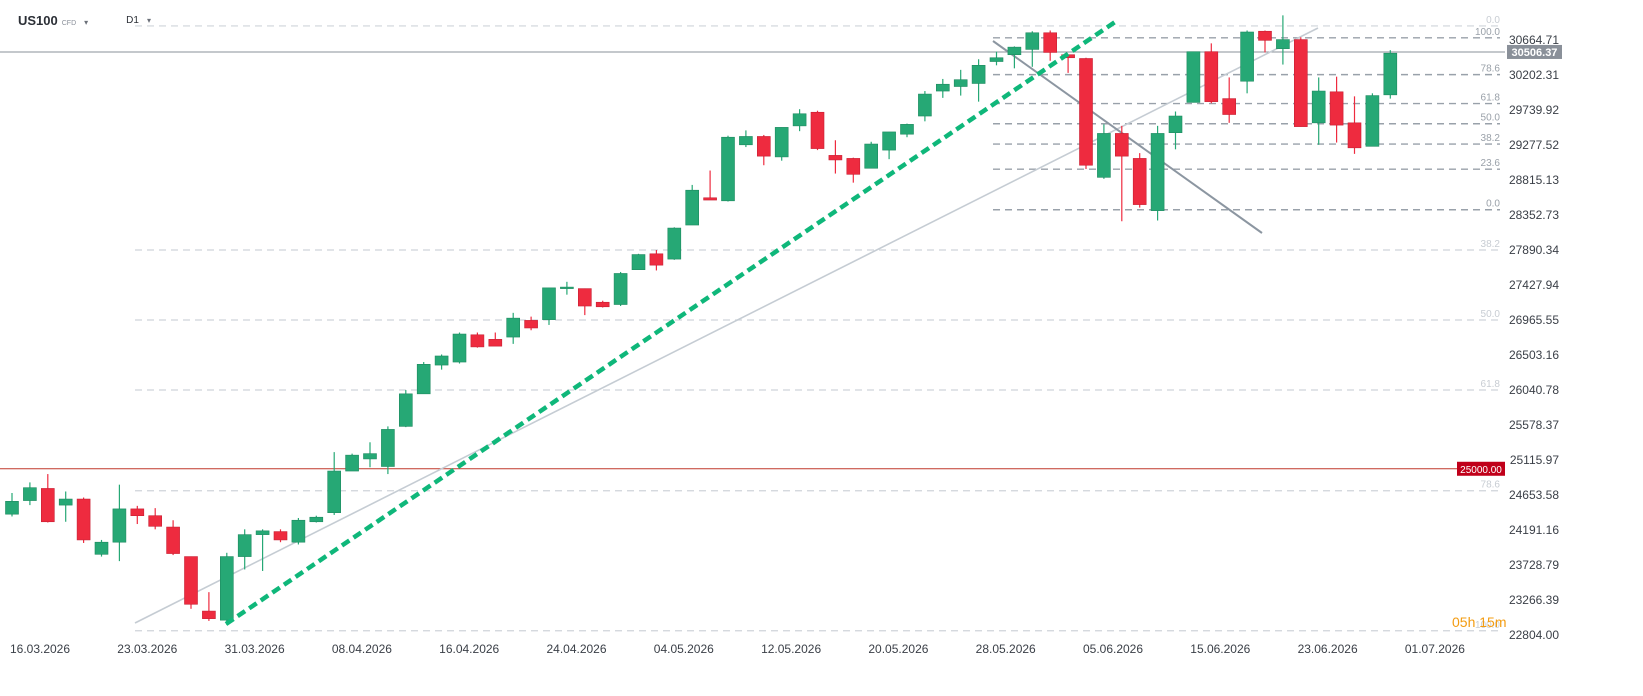  I want to click on fib-level-label: 100.0, so click(1487, 32).